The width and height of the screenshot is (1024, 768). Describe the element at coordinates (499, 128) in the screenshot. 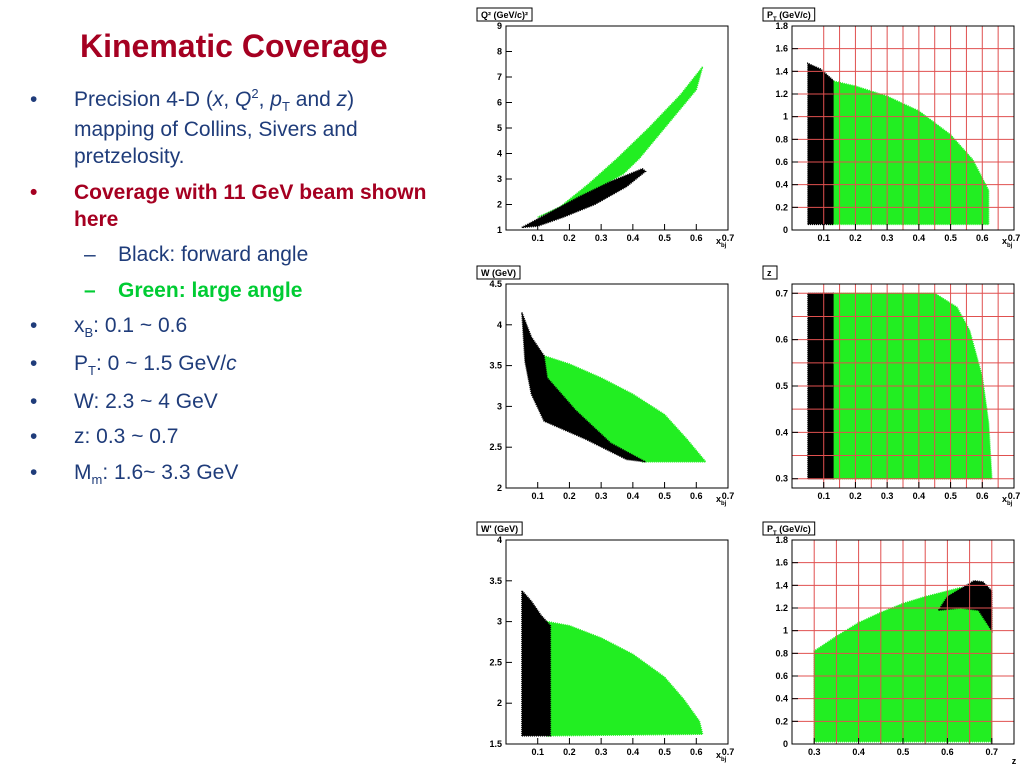

I see `y-tick-label: 5` at that location.